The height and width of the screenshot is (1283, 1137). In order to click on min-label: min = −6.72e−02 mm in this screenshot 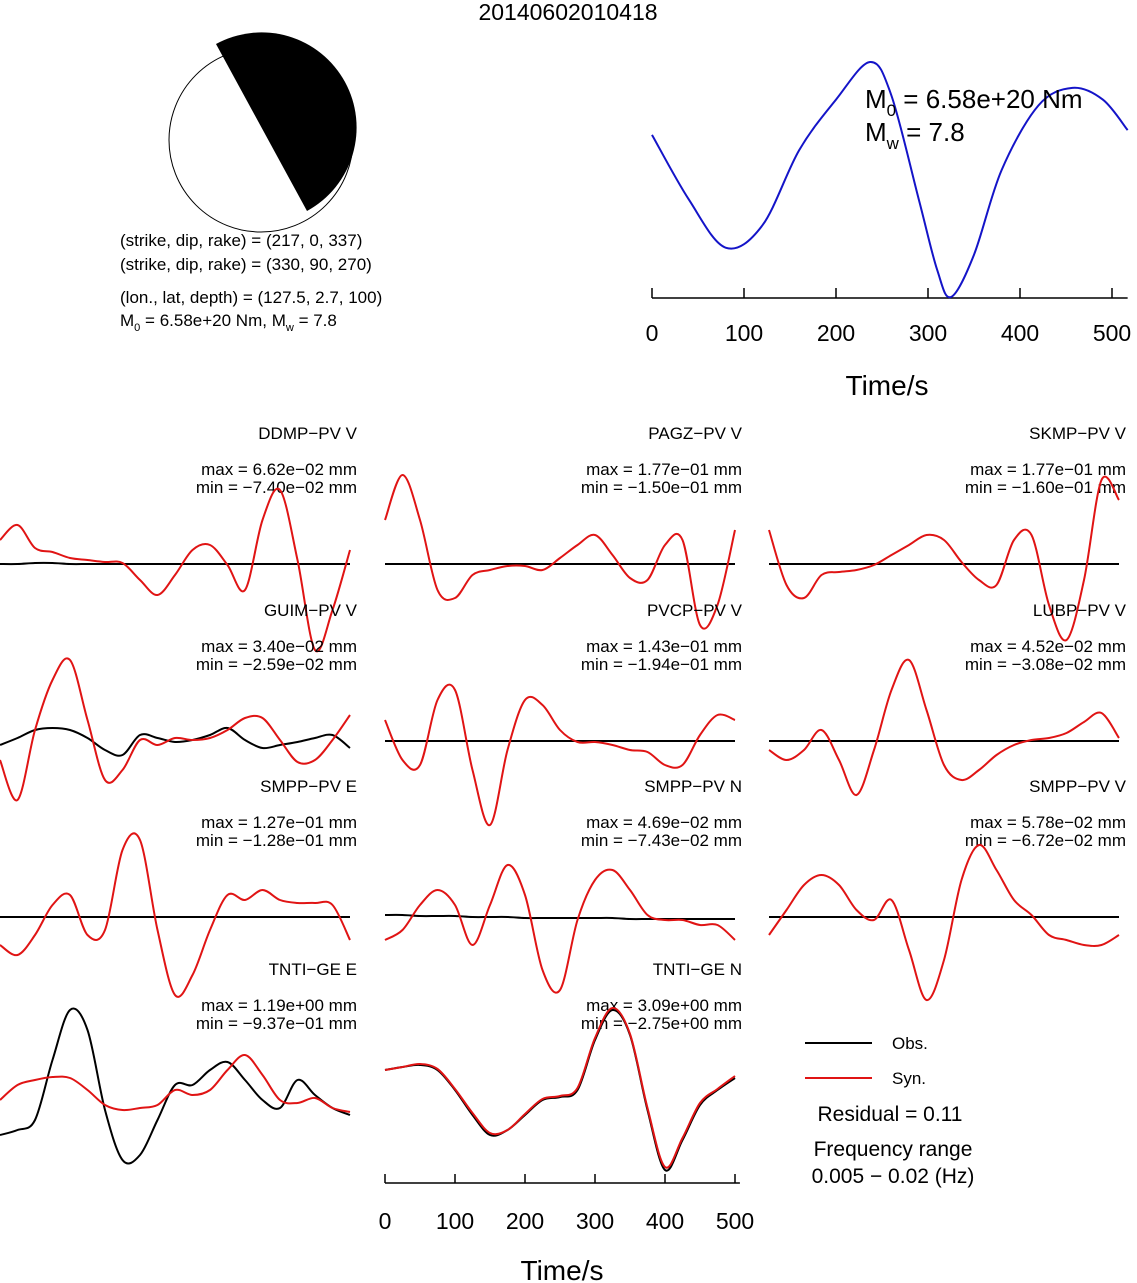, I will do `click(1045, 840)`.